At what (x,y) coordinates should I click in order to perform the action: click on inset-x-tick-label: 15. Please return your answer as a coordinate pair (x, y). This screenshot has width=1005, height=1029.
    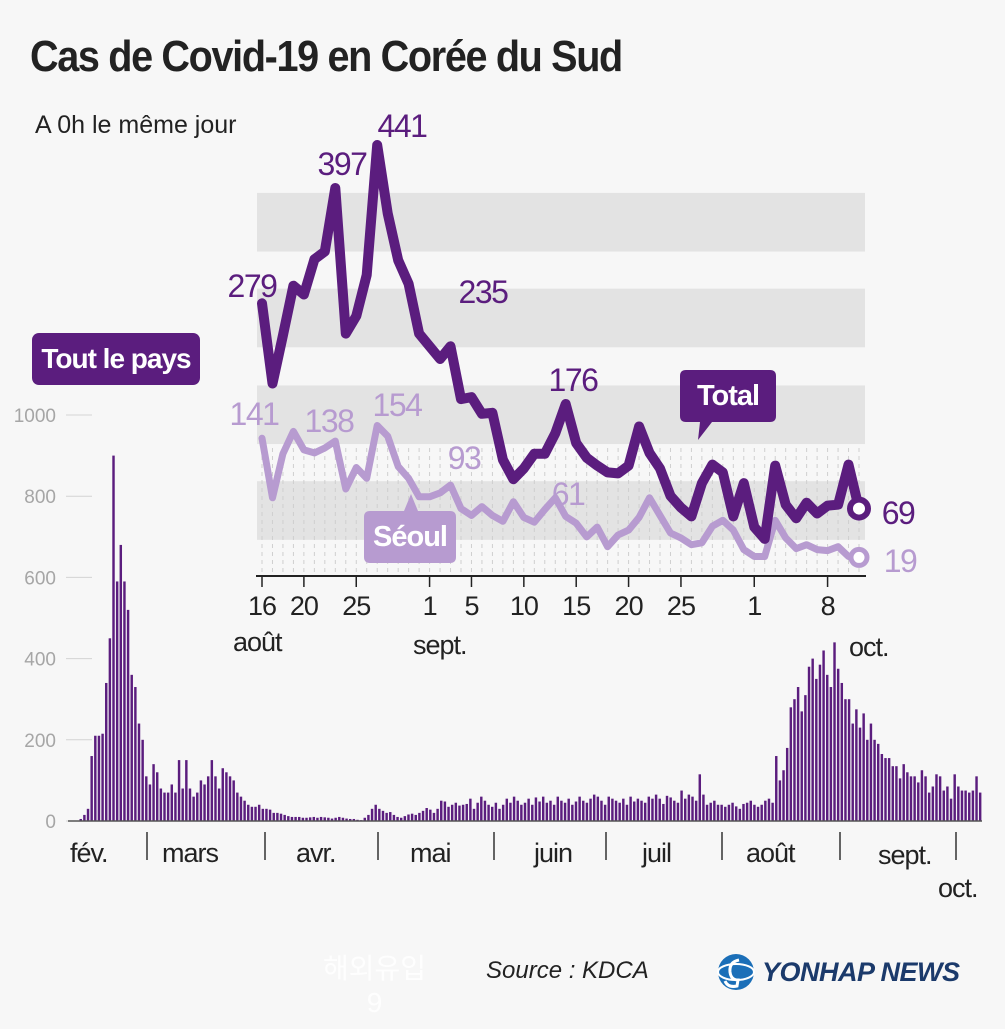
    Looking at the image, I should click on (576, 606).